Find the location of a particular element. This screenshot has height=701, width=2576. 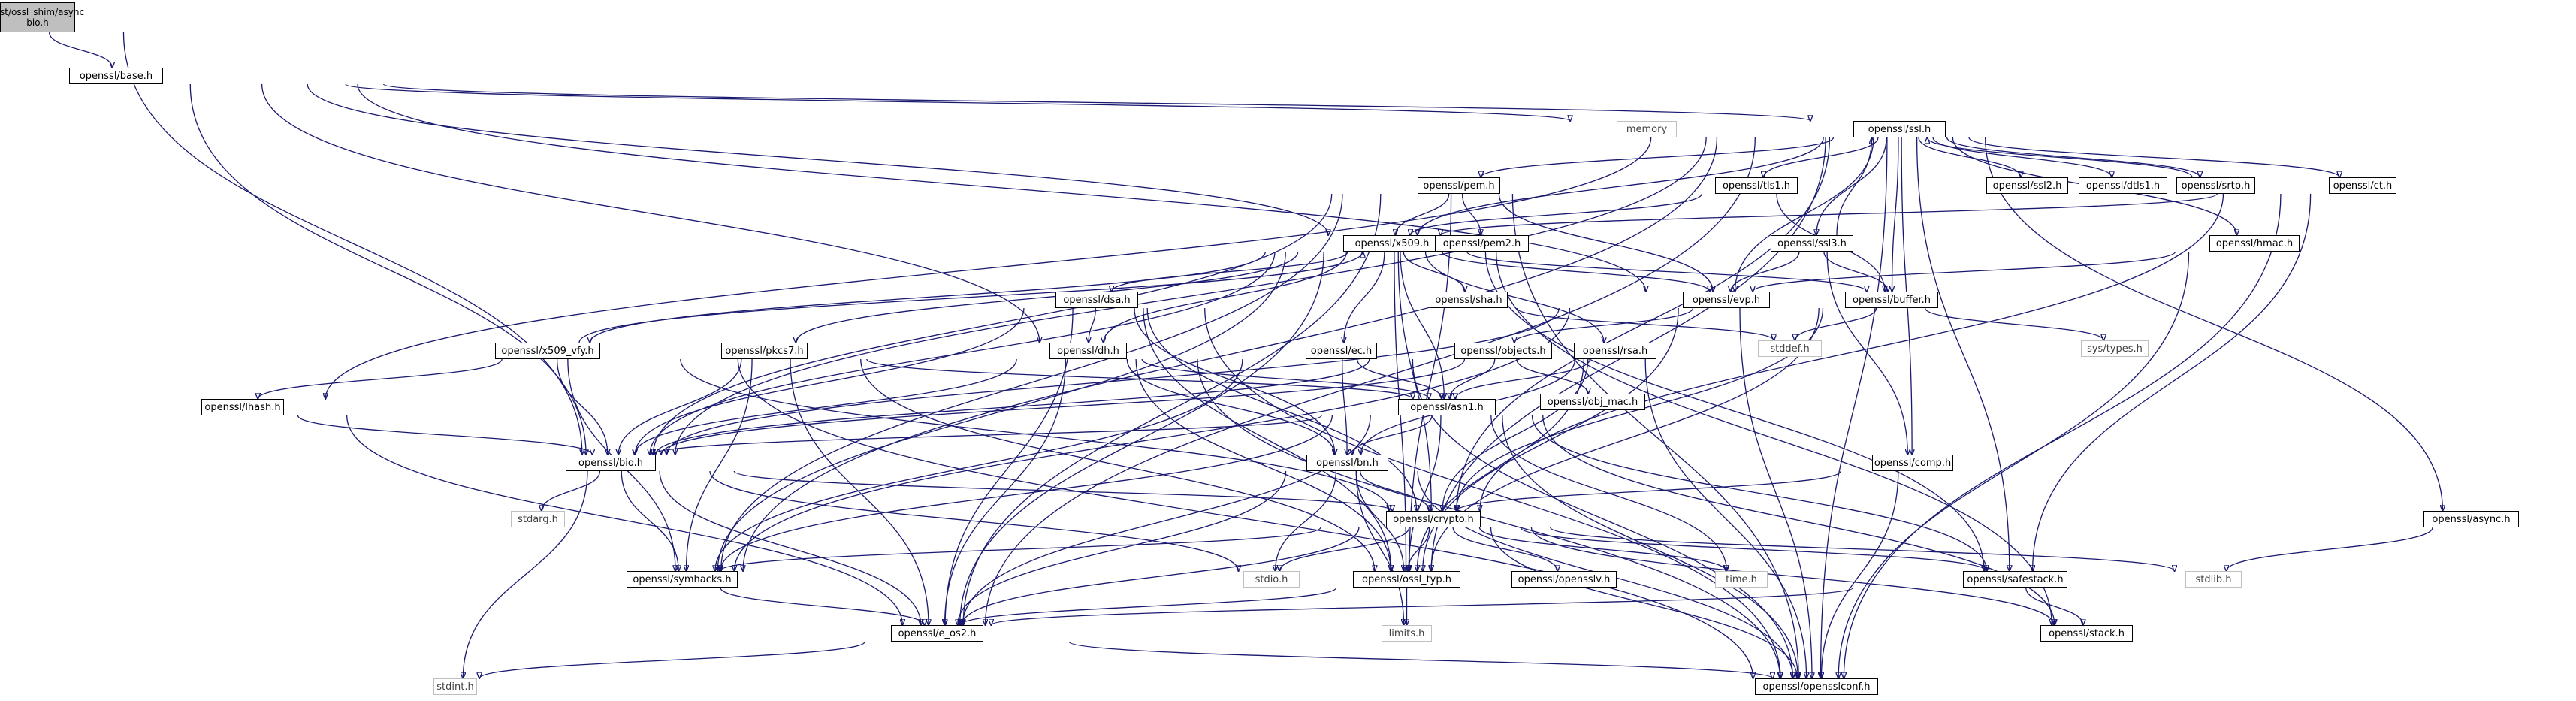

node-openssl-comp-h: openssl/comp.h is located at coordinates (1912, 463).